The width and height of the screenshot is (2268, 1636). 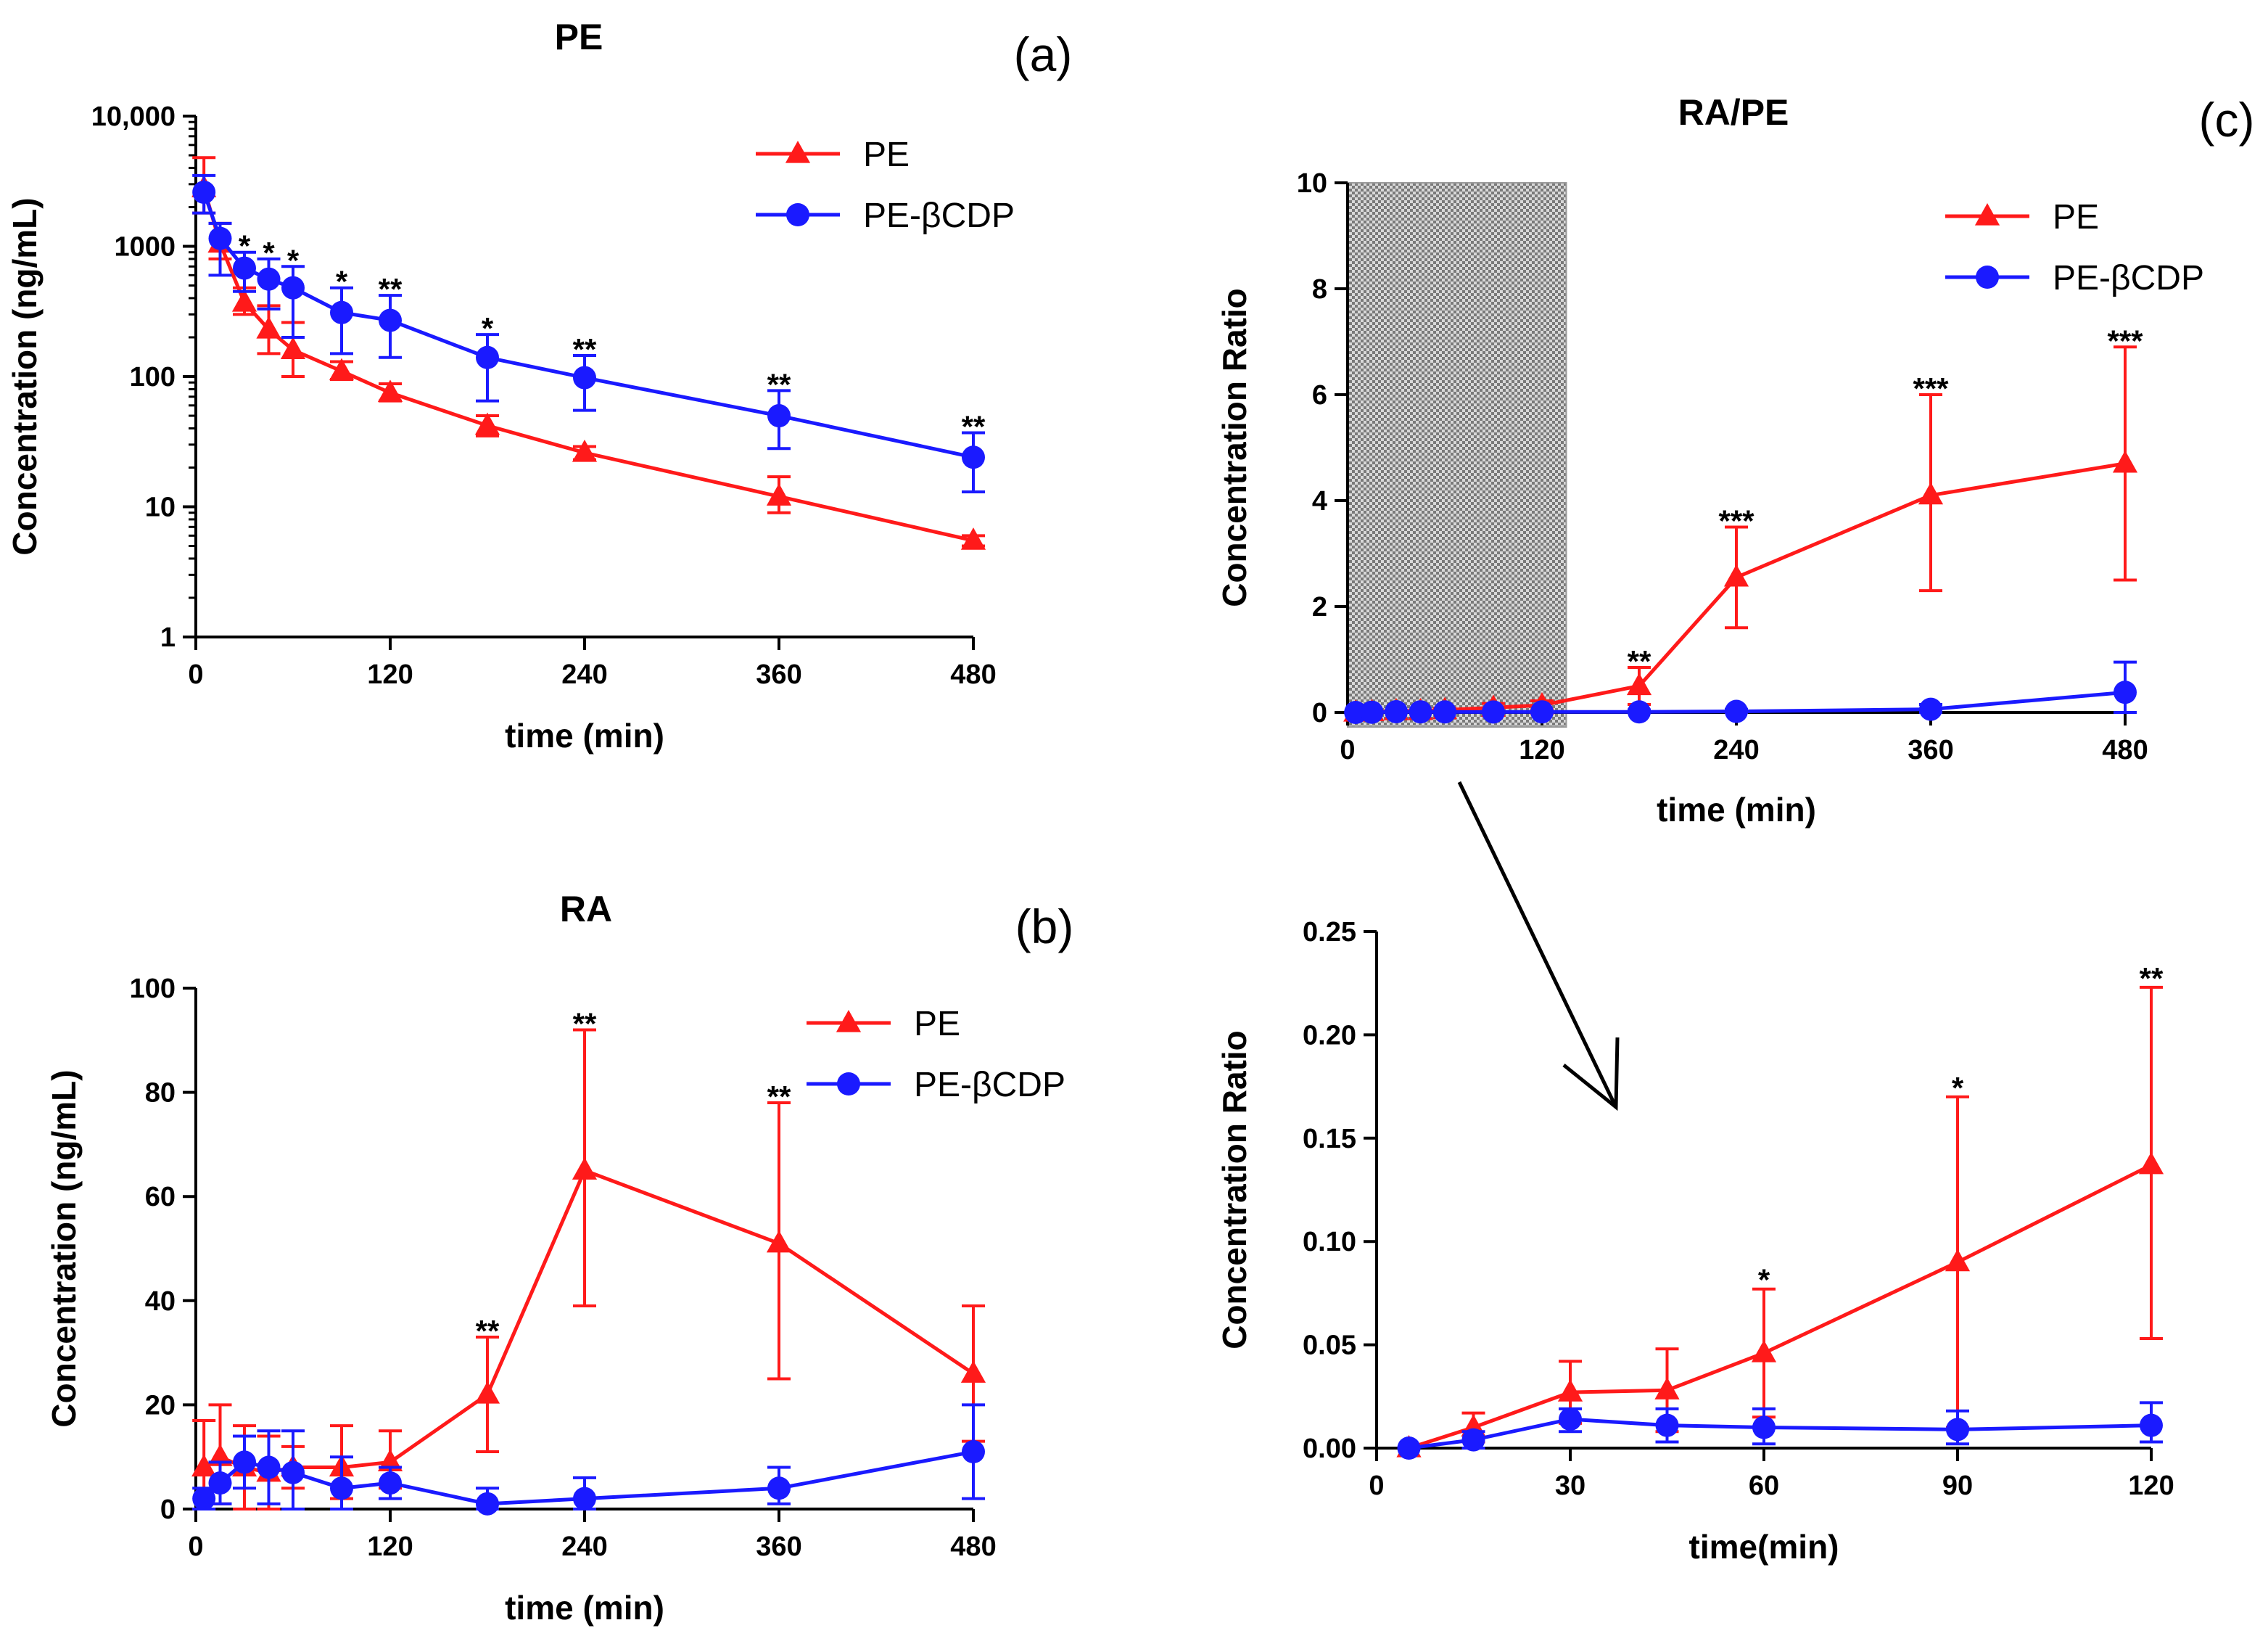 What do you see at coordinates (1764, 1547) in the screenshot?
I see `x-axis-label: time(min)` at bounding box center [1764, 1547].